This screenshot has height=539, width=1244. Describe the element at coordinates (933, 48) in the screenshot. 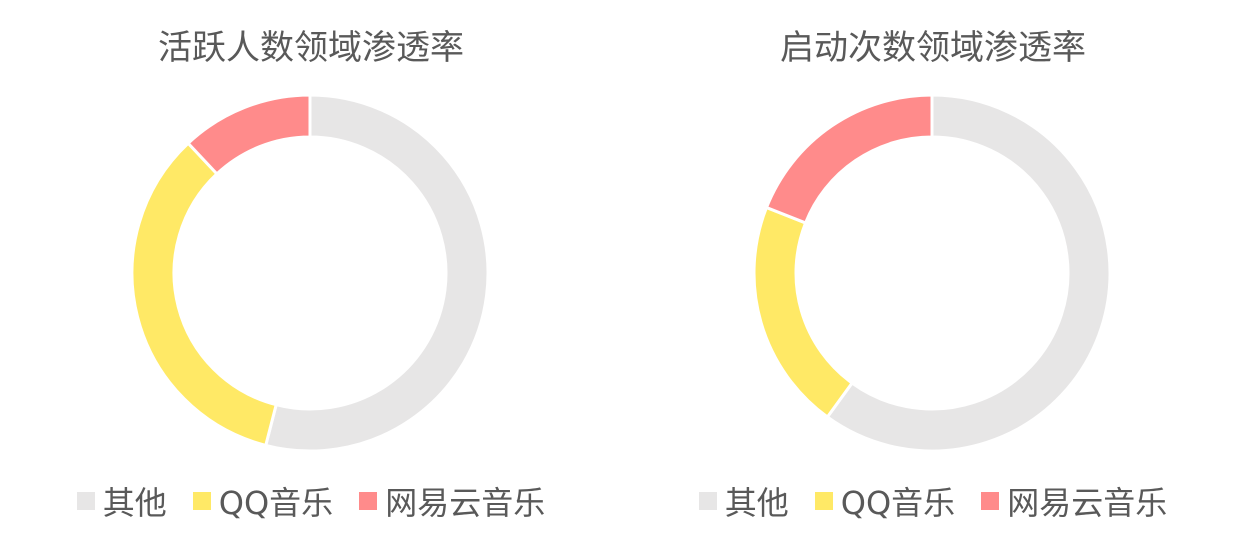

I see `chart-title: 启动次数领域渗透率` at that location.